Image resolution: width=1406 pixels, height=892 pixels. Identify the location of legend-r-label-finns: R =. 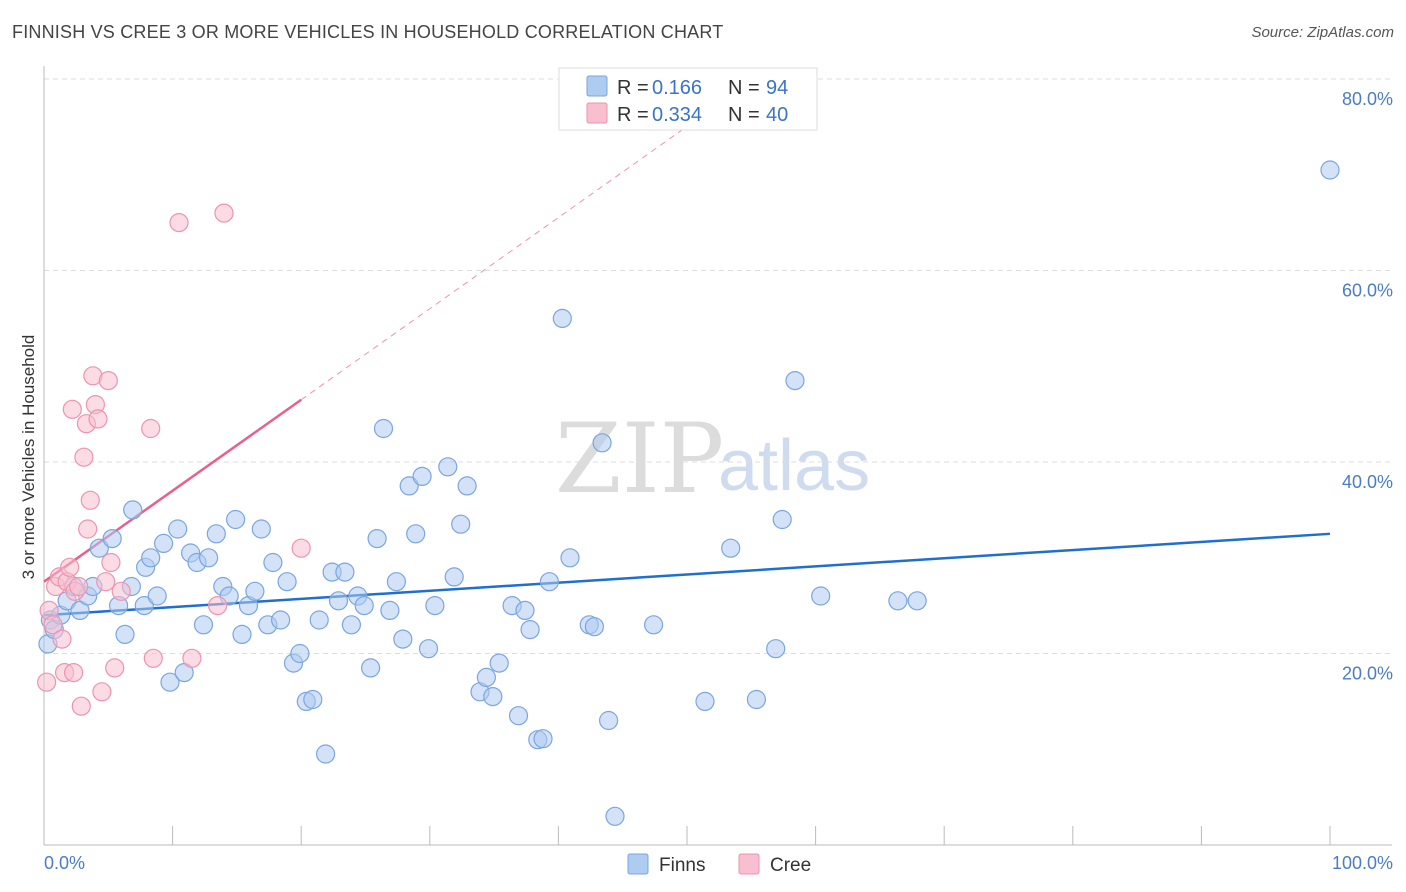
(633, 88).